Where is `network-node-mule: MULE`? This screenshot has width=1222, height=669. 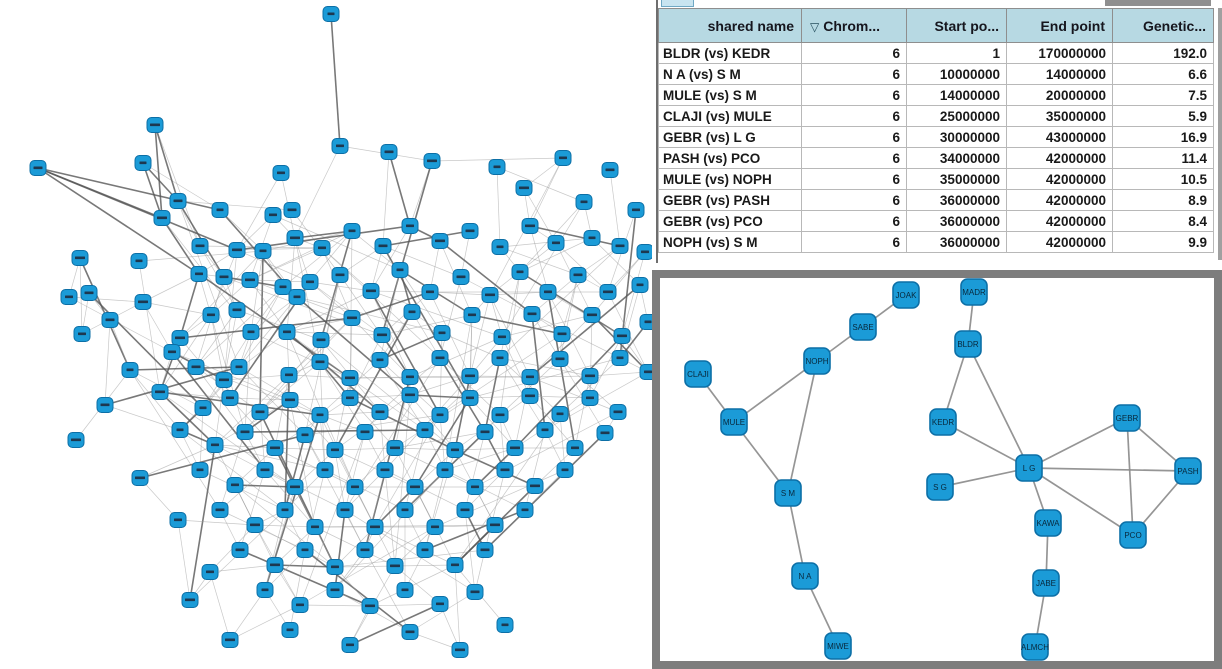
network-node-mule: MULE is located at coordinates (734, 422).